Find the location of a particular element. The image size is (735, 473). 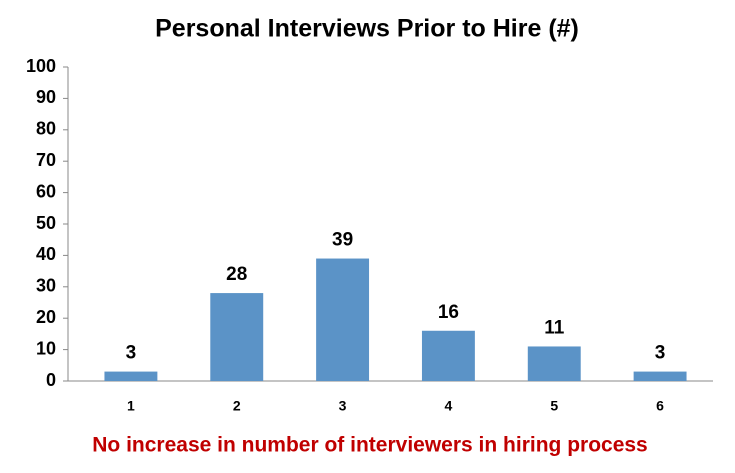

y-tick-label: 60 is located at coordinates (46, 191).